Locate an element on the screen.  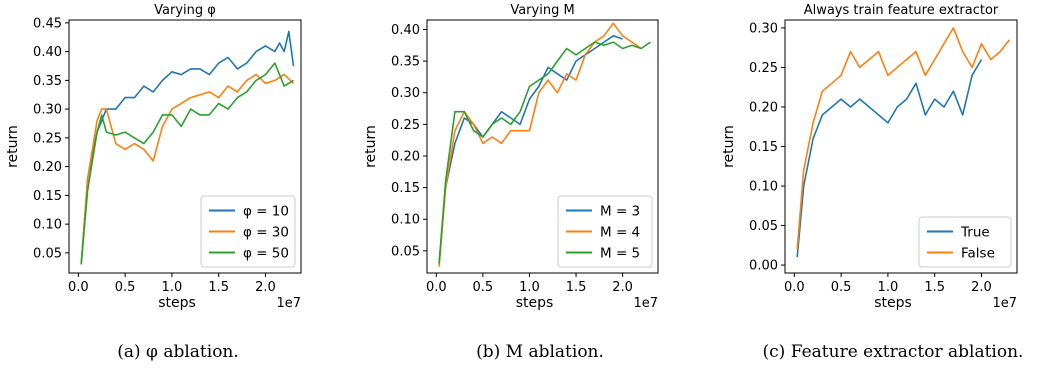
legend-label-3: φ = 50 is located at coordinates (266, 254).